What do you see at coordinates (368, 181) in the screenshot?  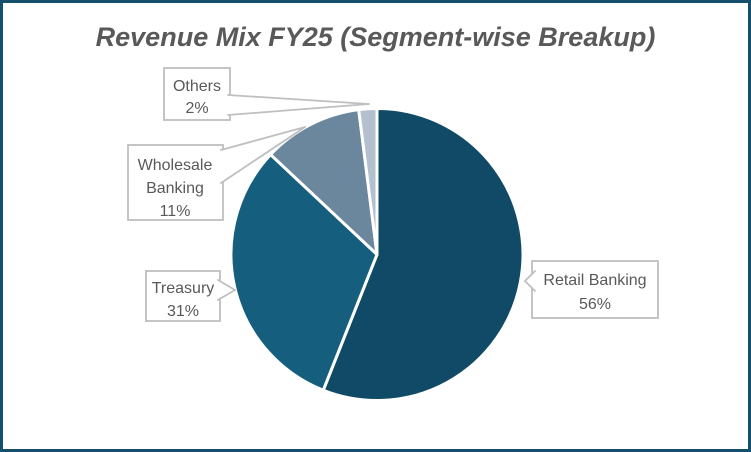 I see `pie-slice-others` at bounding box center [368, 181].